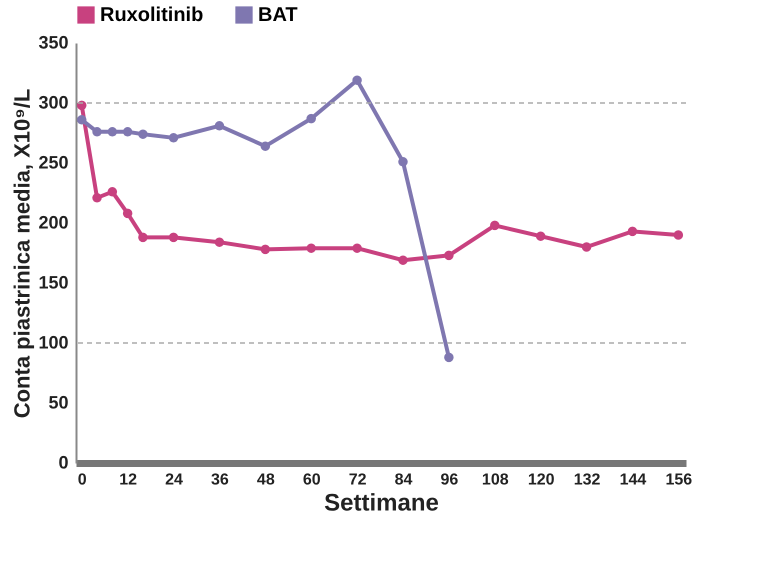  What do you see at coordinates (278, 15) in the screenshot?
I see `legend-label: BAT` at bounding box center [278, 15].